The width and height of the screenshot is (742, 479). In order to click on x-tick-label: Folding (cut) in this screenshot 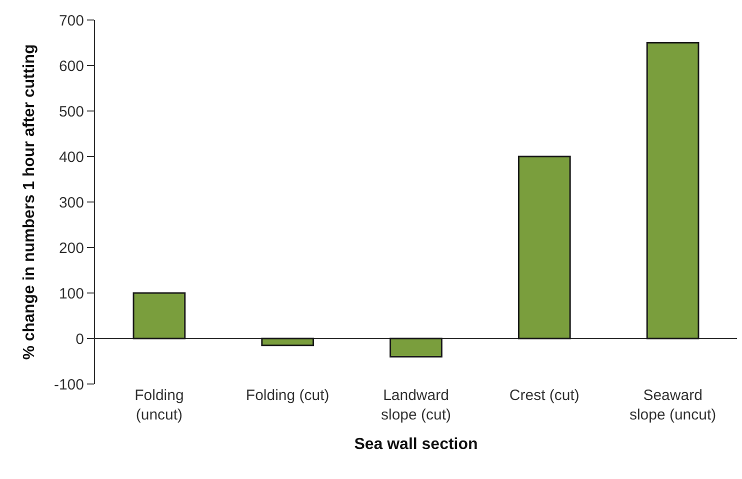, I will do `click(288, 395)`.